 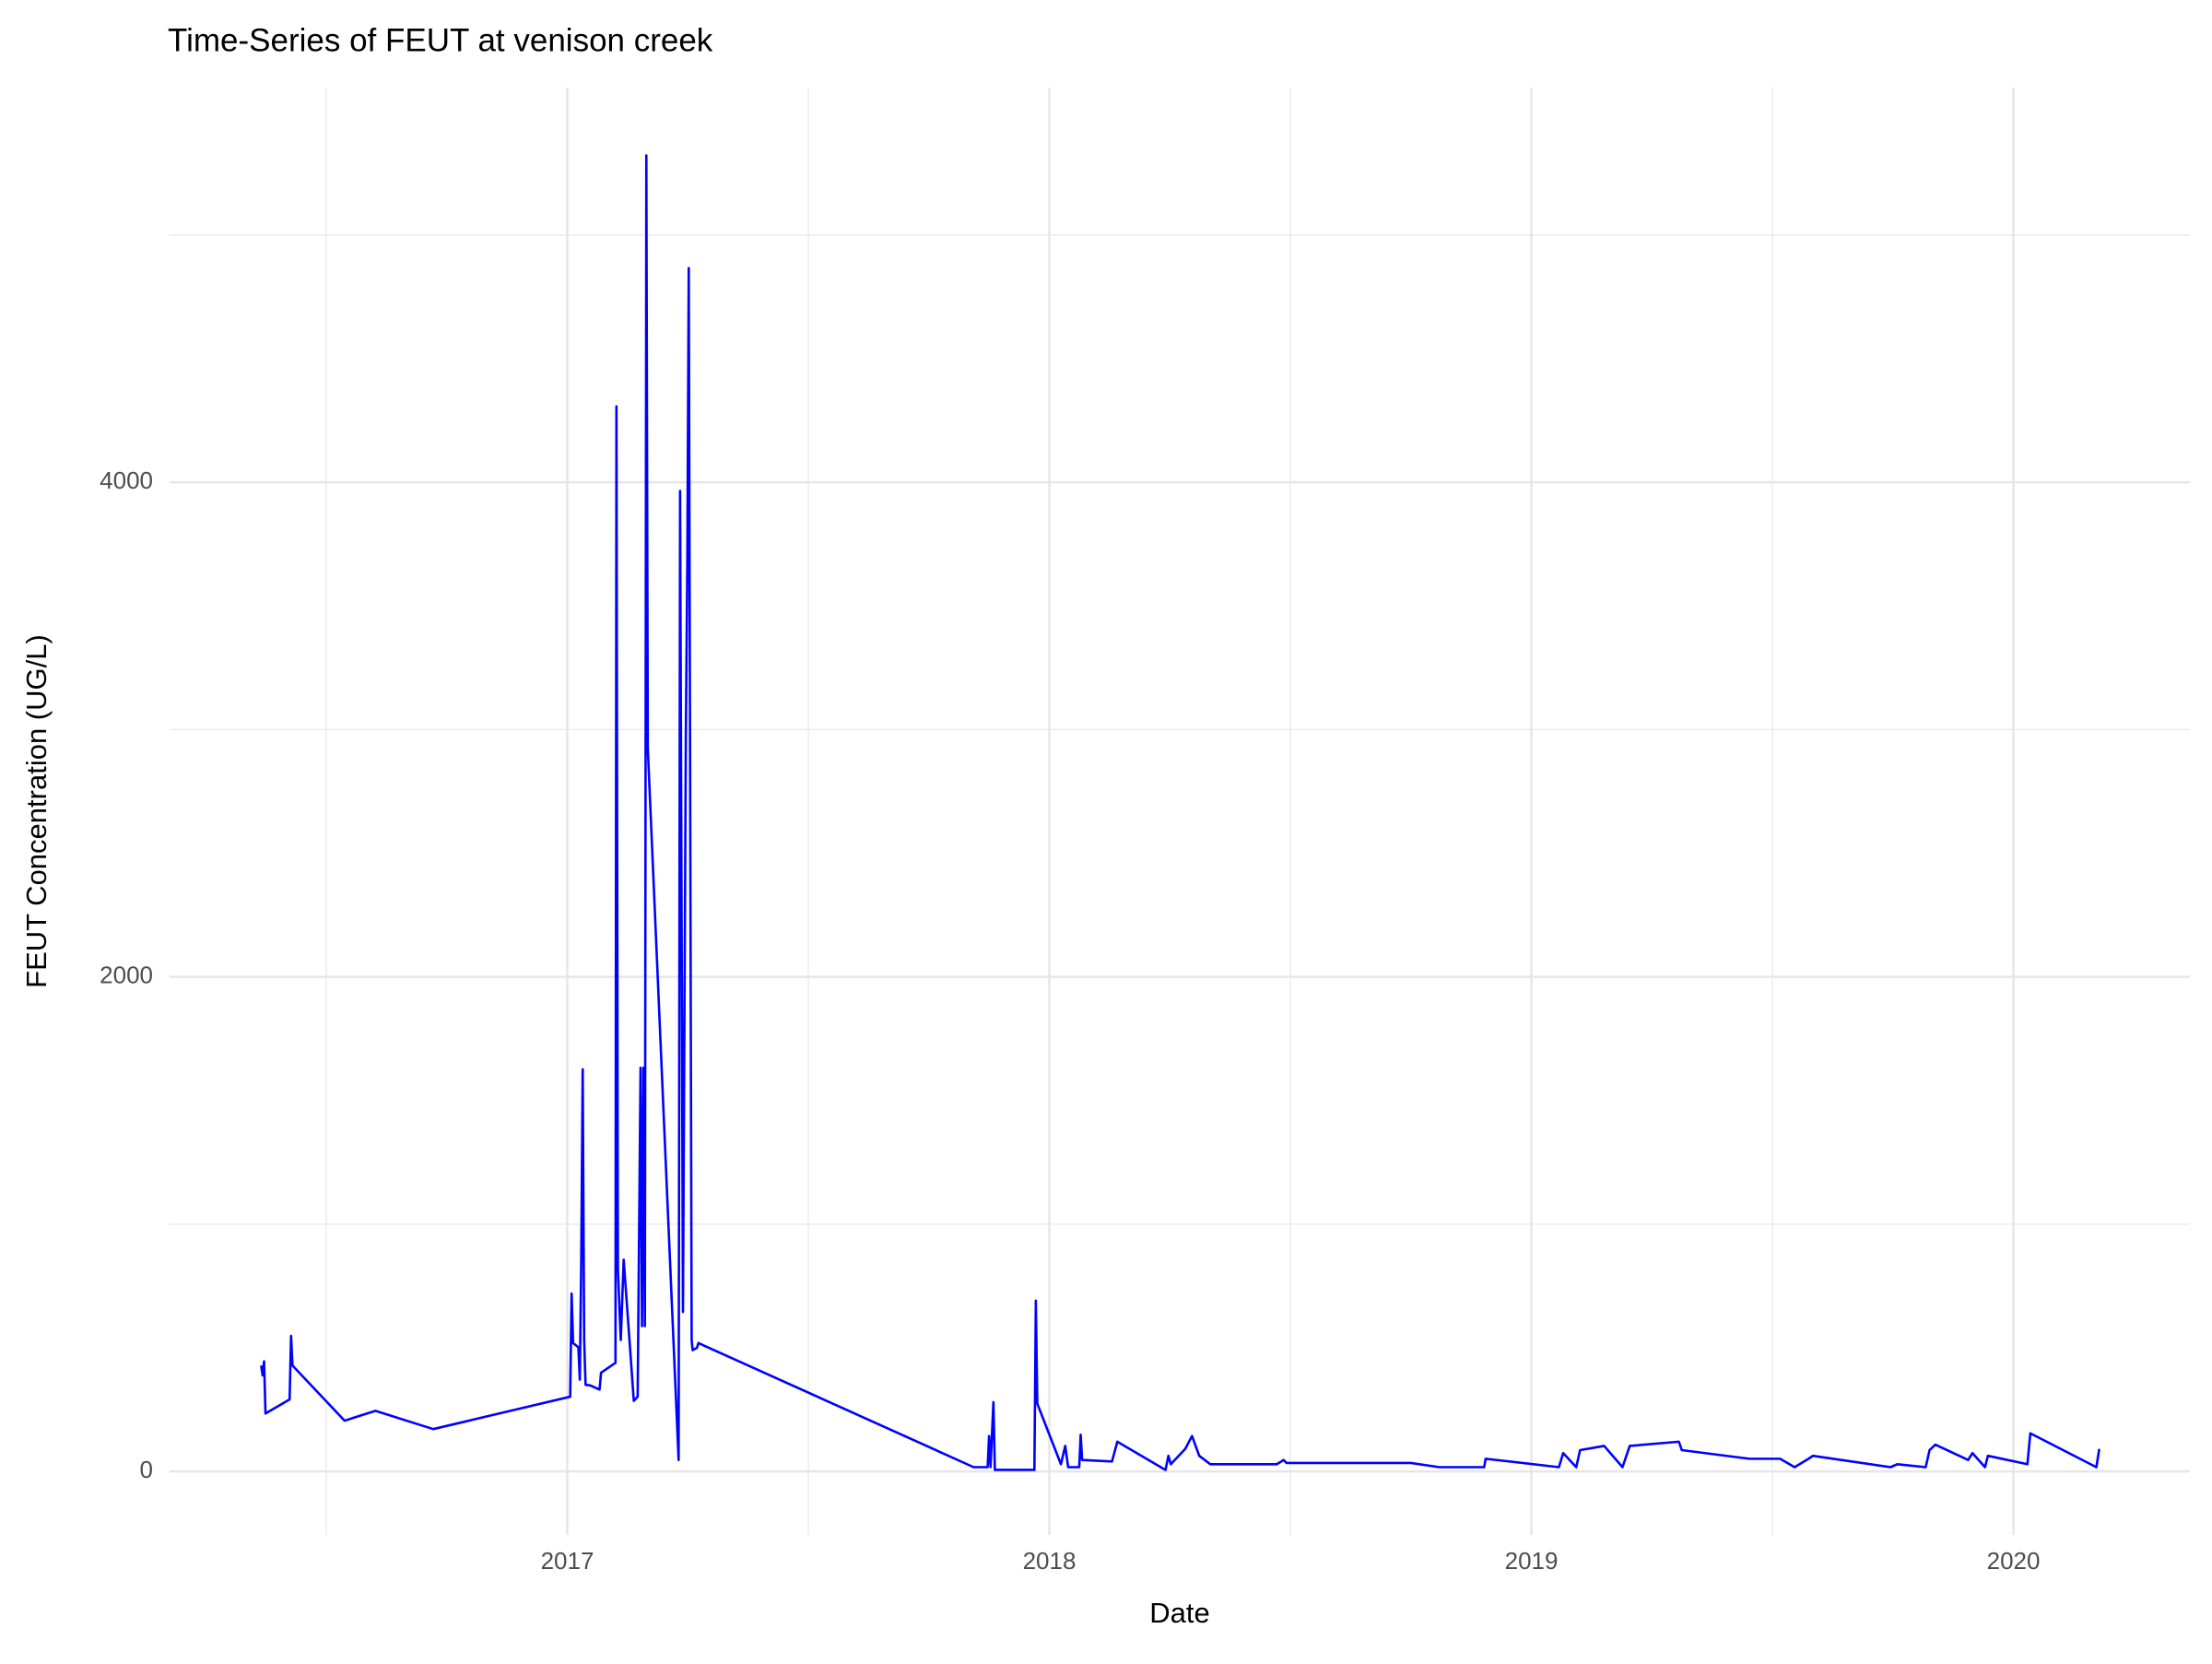 What do you see at coordinates (126, 974) in the screenshot?
I see `y-tick-label: 2000` at bounding box center [126, 974].